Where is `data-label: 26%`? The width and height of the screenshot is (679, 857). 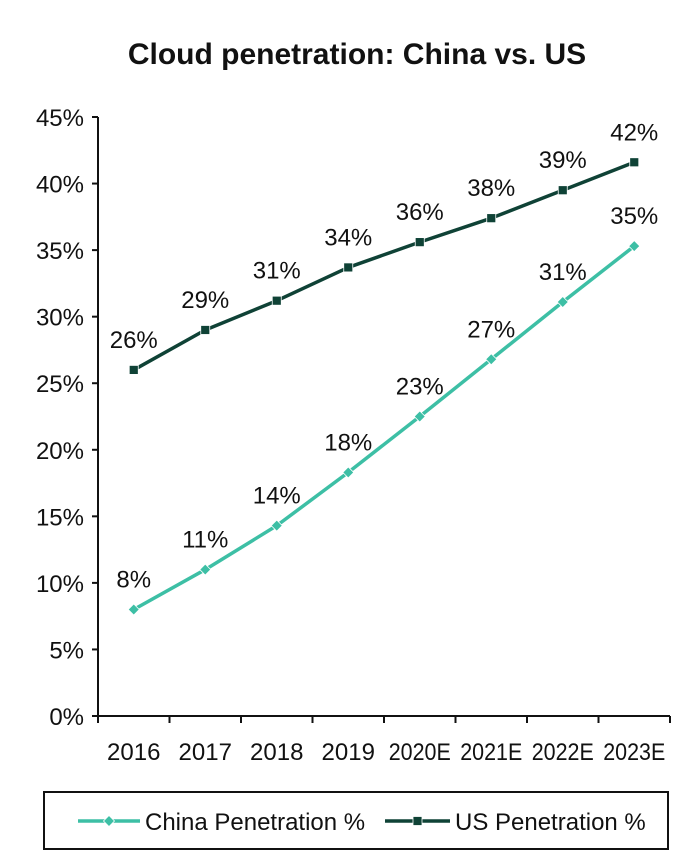
data-label: 26% is located at coordinates (134, 340).